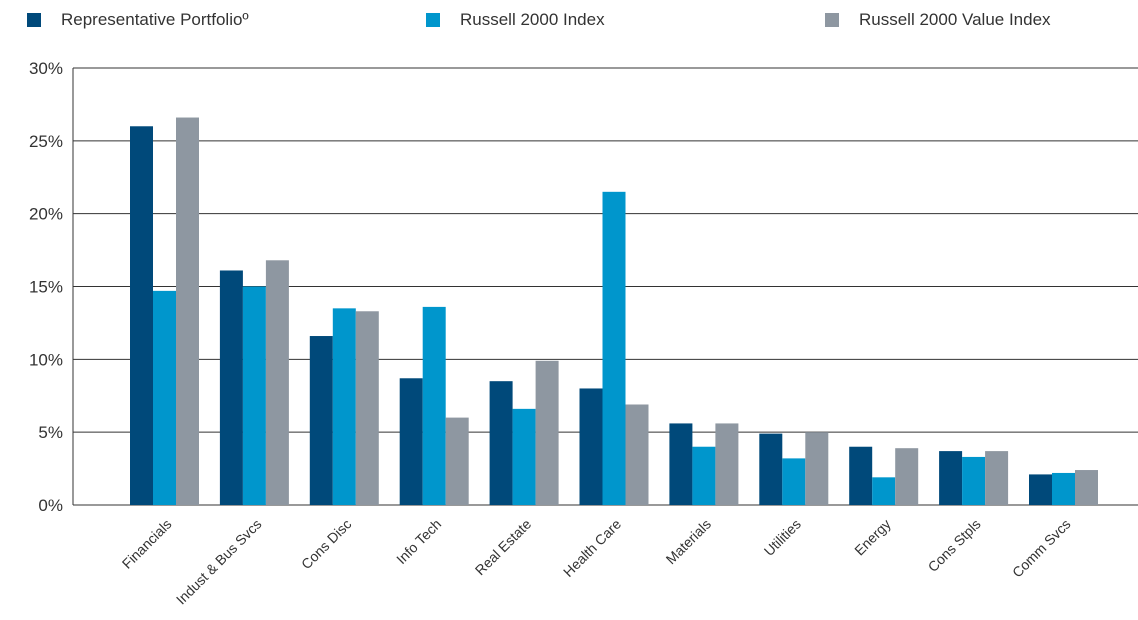  Describe the element at coordinates (46, 287) in the screenshot. I see `y-tick-label: 15%` at that location.